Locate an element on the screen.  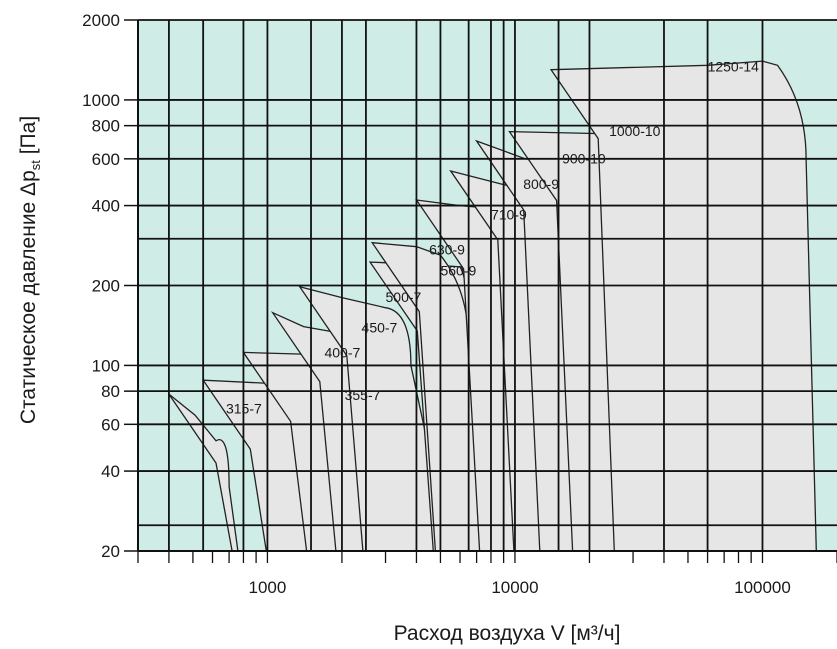
y-axis-label: Статическое давление Δpst [Па] is located at coordinates (30, 270).